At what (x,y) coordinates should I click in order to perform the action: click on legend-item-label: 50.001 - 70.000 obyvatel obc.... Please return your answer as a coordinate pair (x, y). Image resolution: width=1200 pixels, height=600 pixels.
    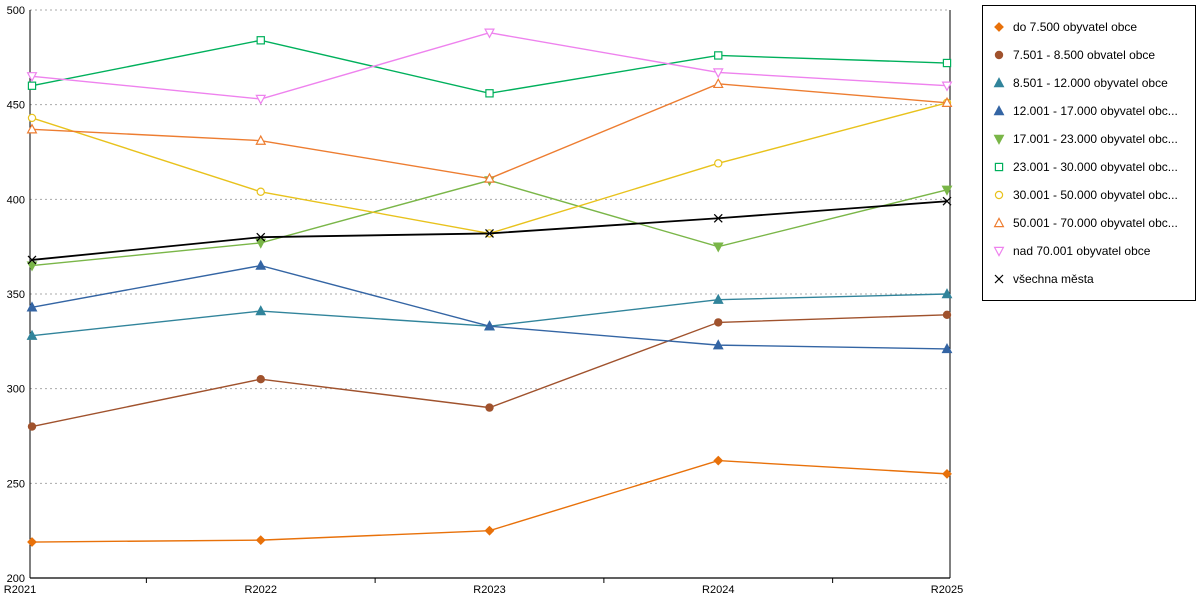
    Looking at the image, I should click on (1095, 223).